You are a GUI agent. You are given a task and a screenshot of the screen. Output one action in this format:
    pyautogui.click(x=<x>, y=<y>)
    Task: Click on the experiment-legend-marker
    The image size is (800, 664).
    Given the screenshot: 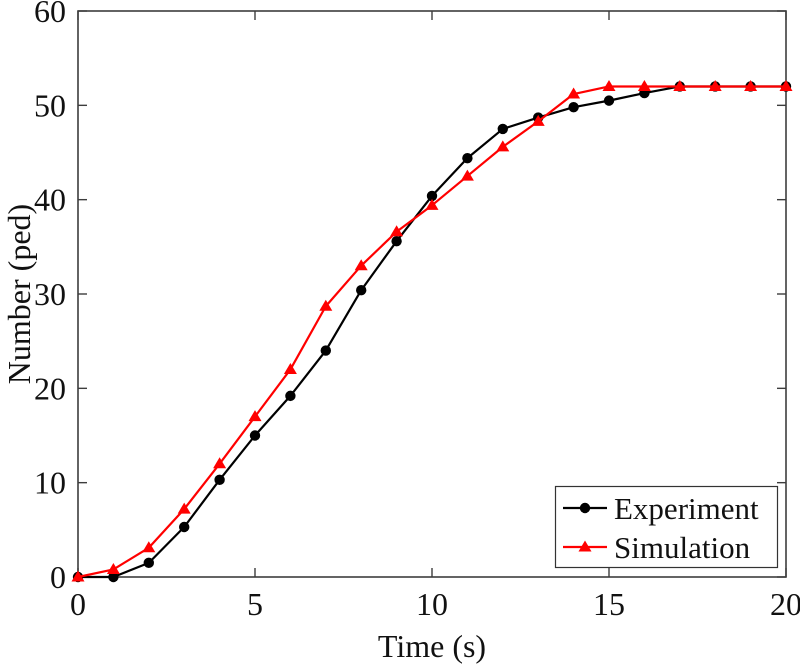 What is the action you would take?
    pyautogui.click(x=585, y=508)
    